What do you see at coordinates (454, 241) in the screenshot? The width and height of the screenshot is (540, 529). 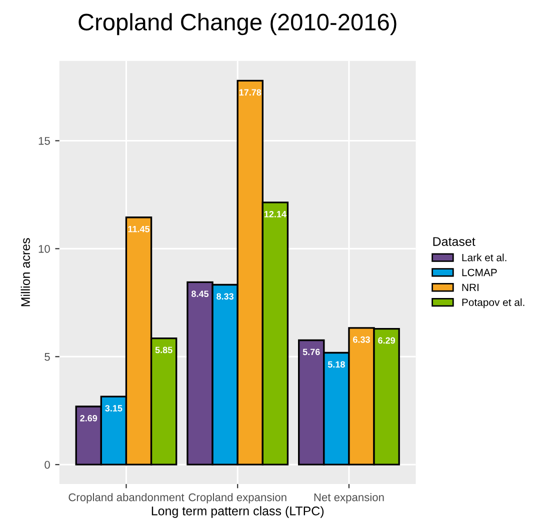 I see `legend-title: Dataset` at bounding box center [454, 241].